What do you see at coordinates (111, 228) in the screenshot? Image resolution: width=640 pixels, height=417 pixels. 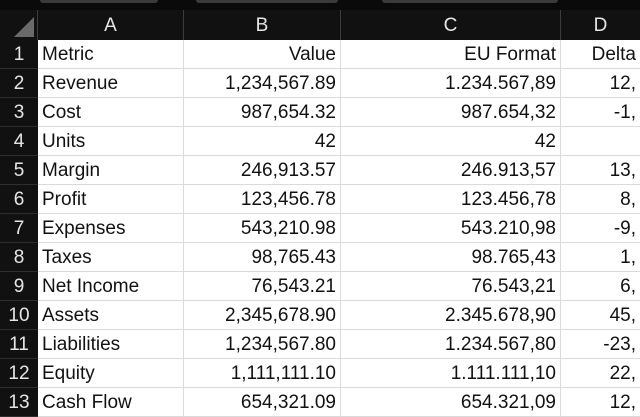 I see `cell-metric: Expenses` at bounding box center [111, 228].